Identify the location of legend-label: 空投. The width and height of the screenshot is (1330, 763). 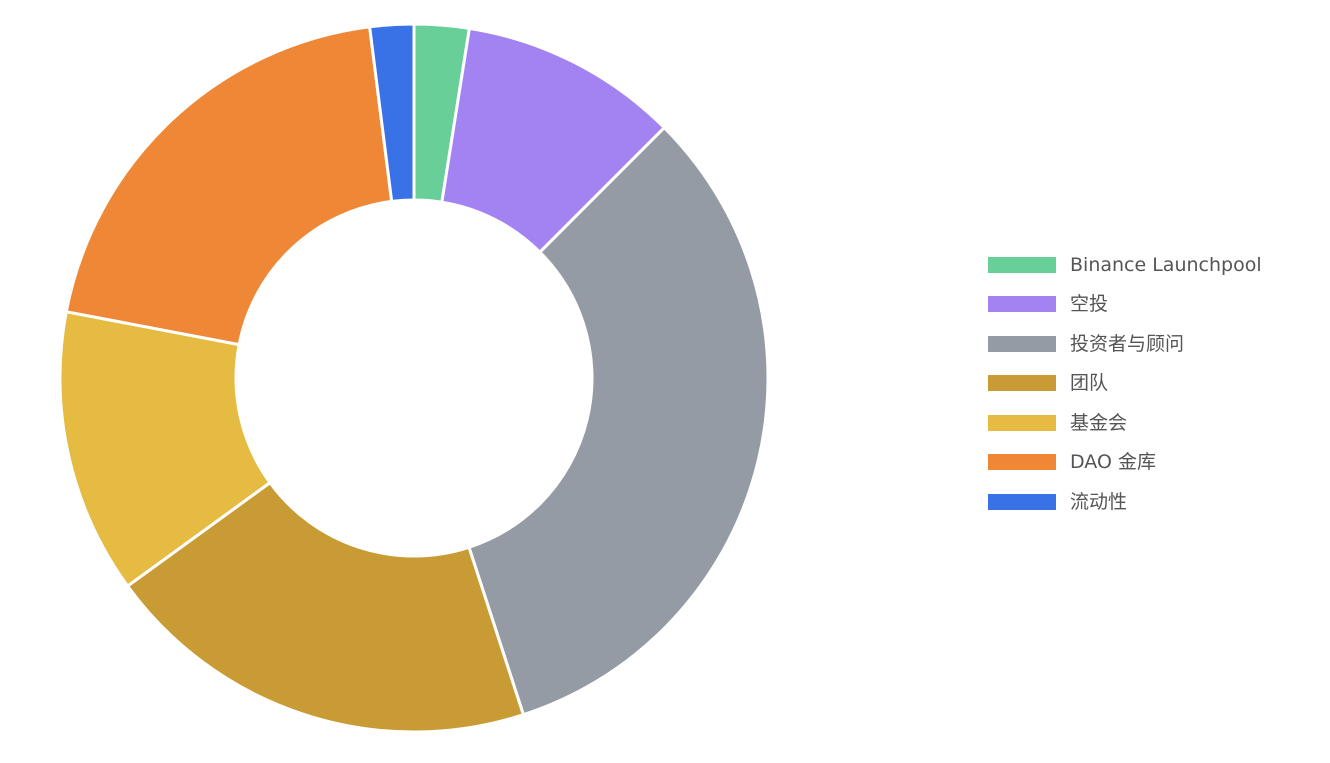
(1089, 304).